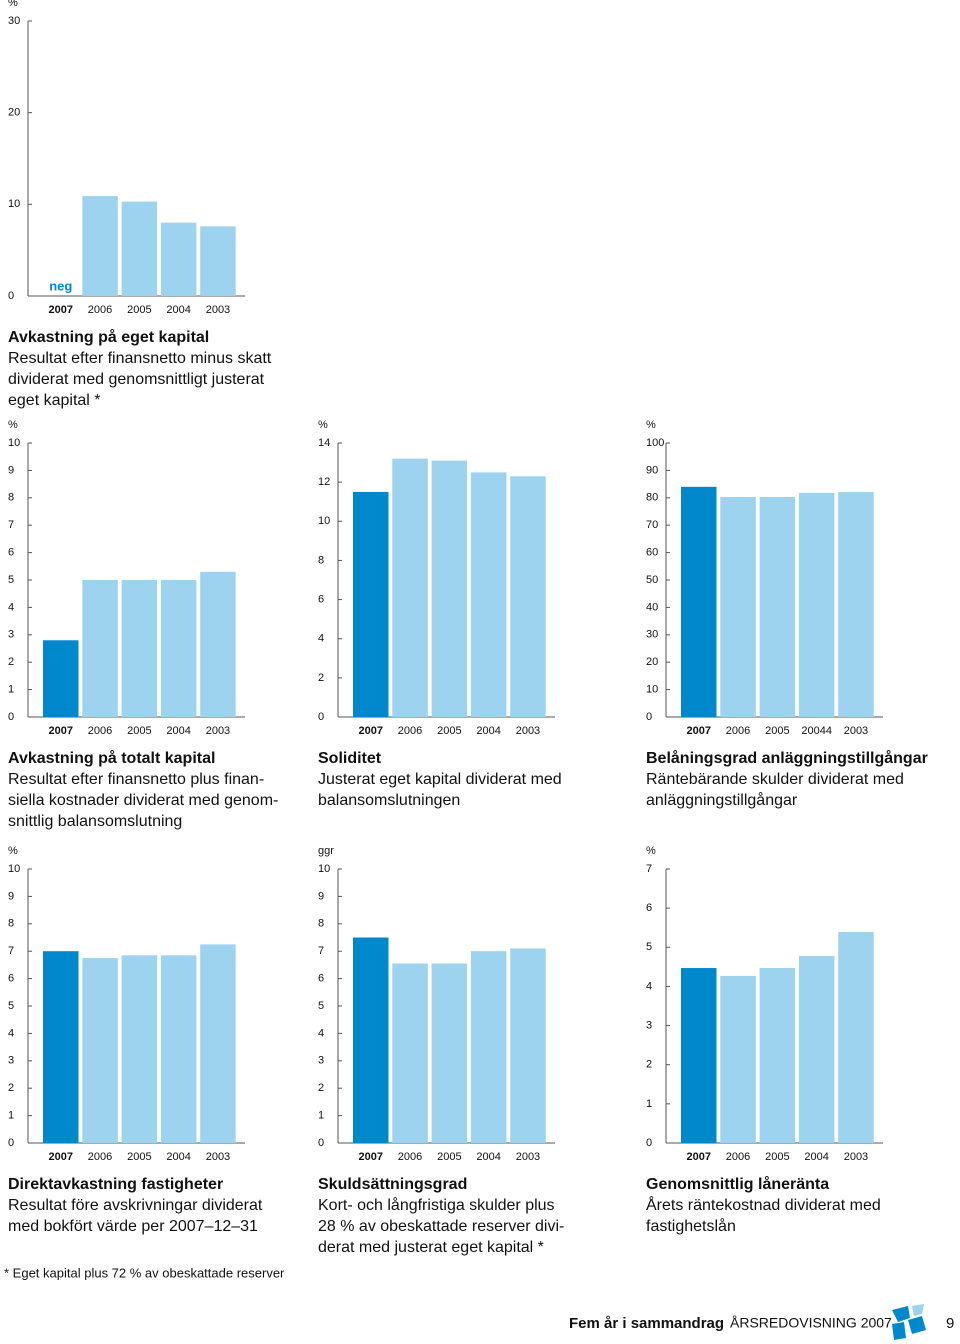  I want to click on chart-description: derat med justerat eget kapital *, so click(431, 1247).